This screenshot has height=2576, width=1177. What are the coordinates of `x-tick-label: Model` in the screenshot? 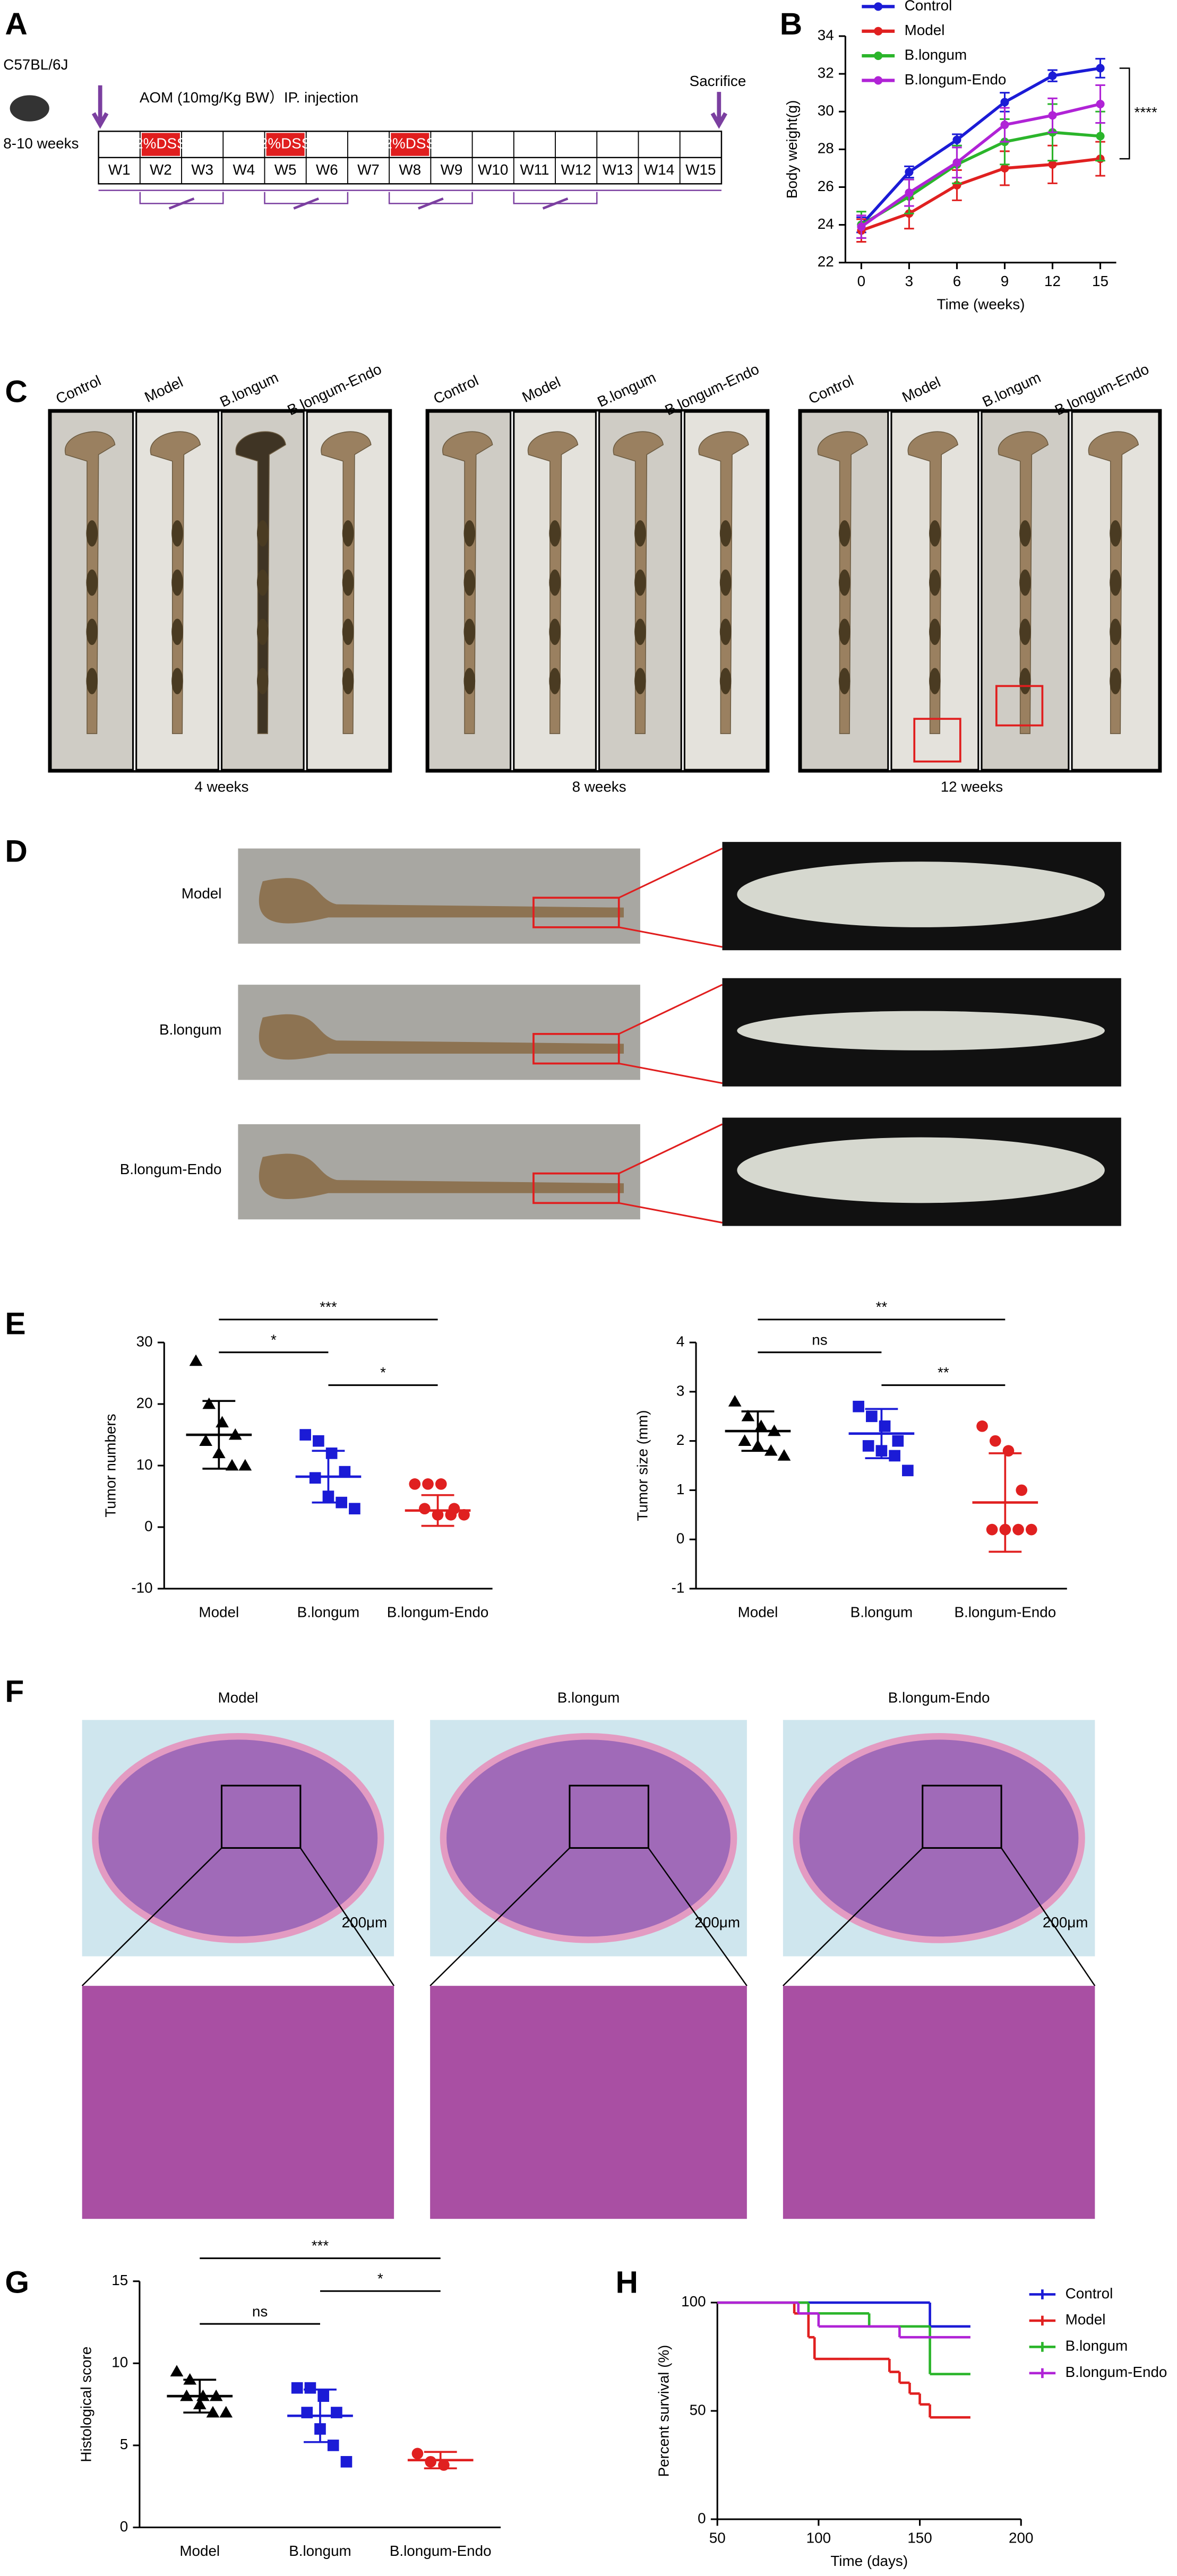 It's located at (219, 1613).